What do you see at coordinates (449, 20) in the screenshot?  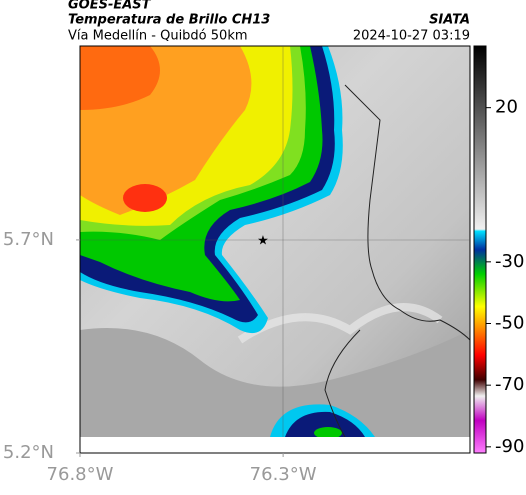 I see `source: SIATA` at bounding box center [449, 20].